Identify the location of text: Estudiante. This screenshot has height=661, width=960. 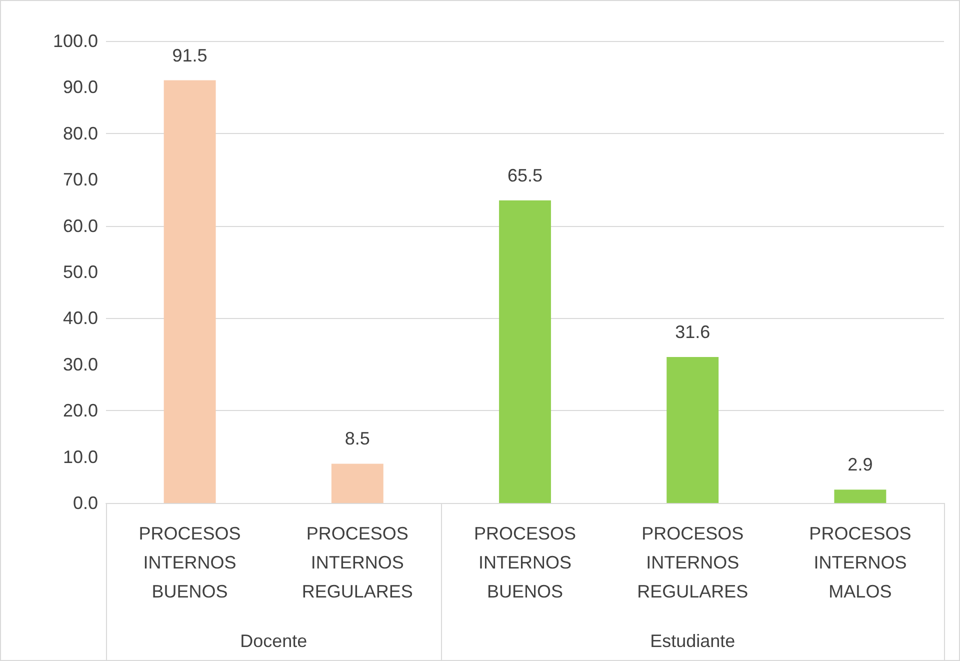
(693, 641).